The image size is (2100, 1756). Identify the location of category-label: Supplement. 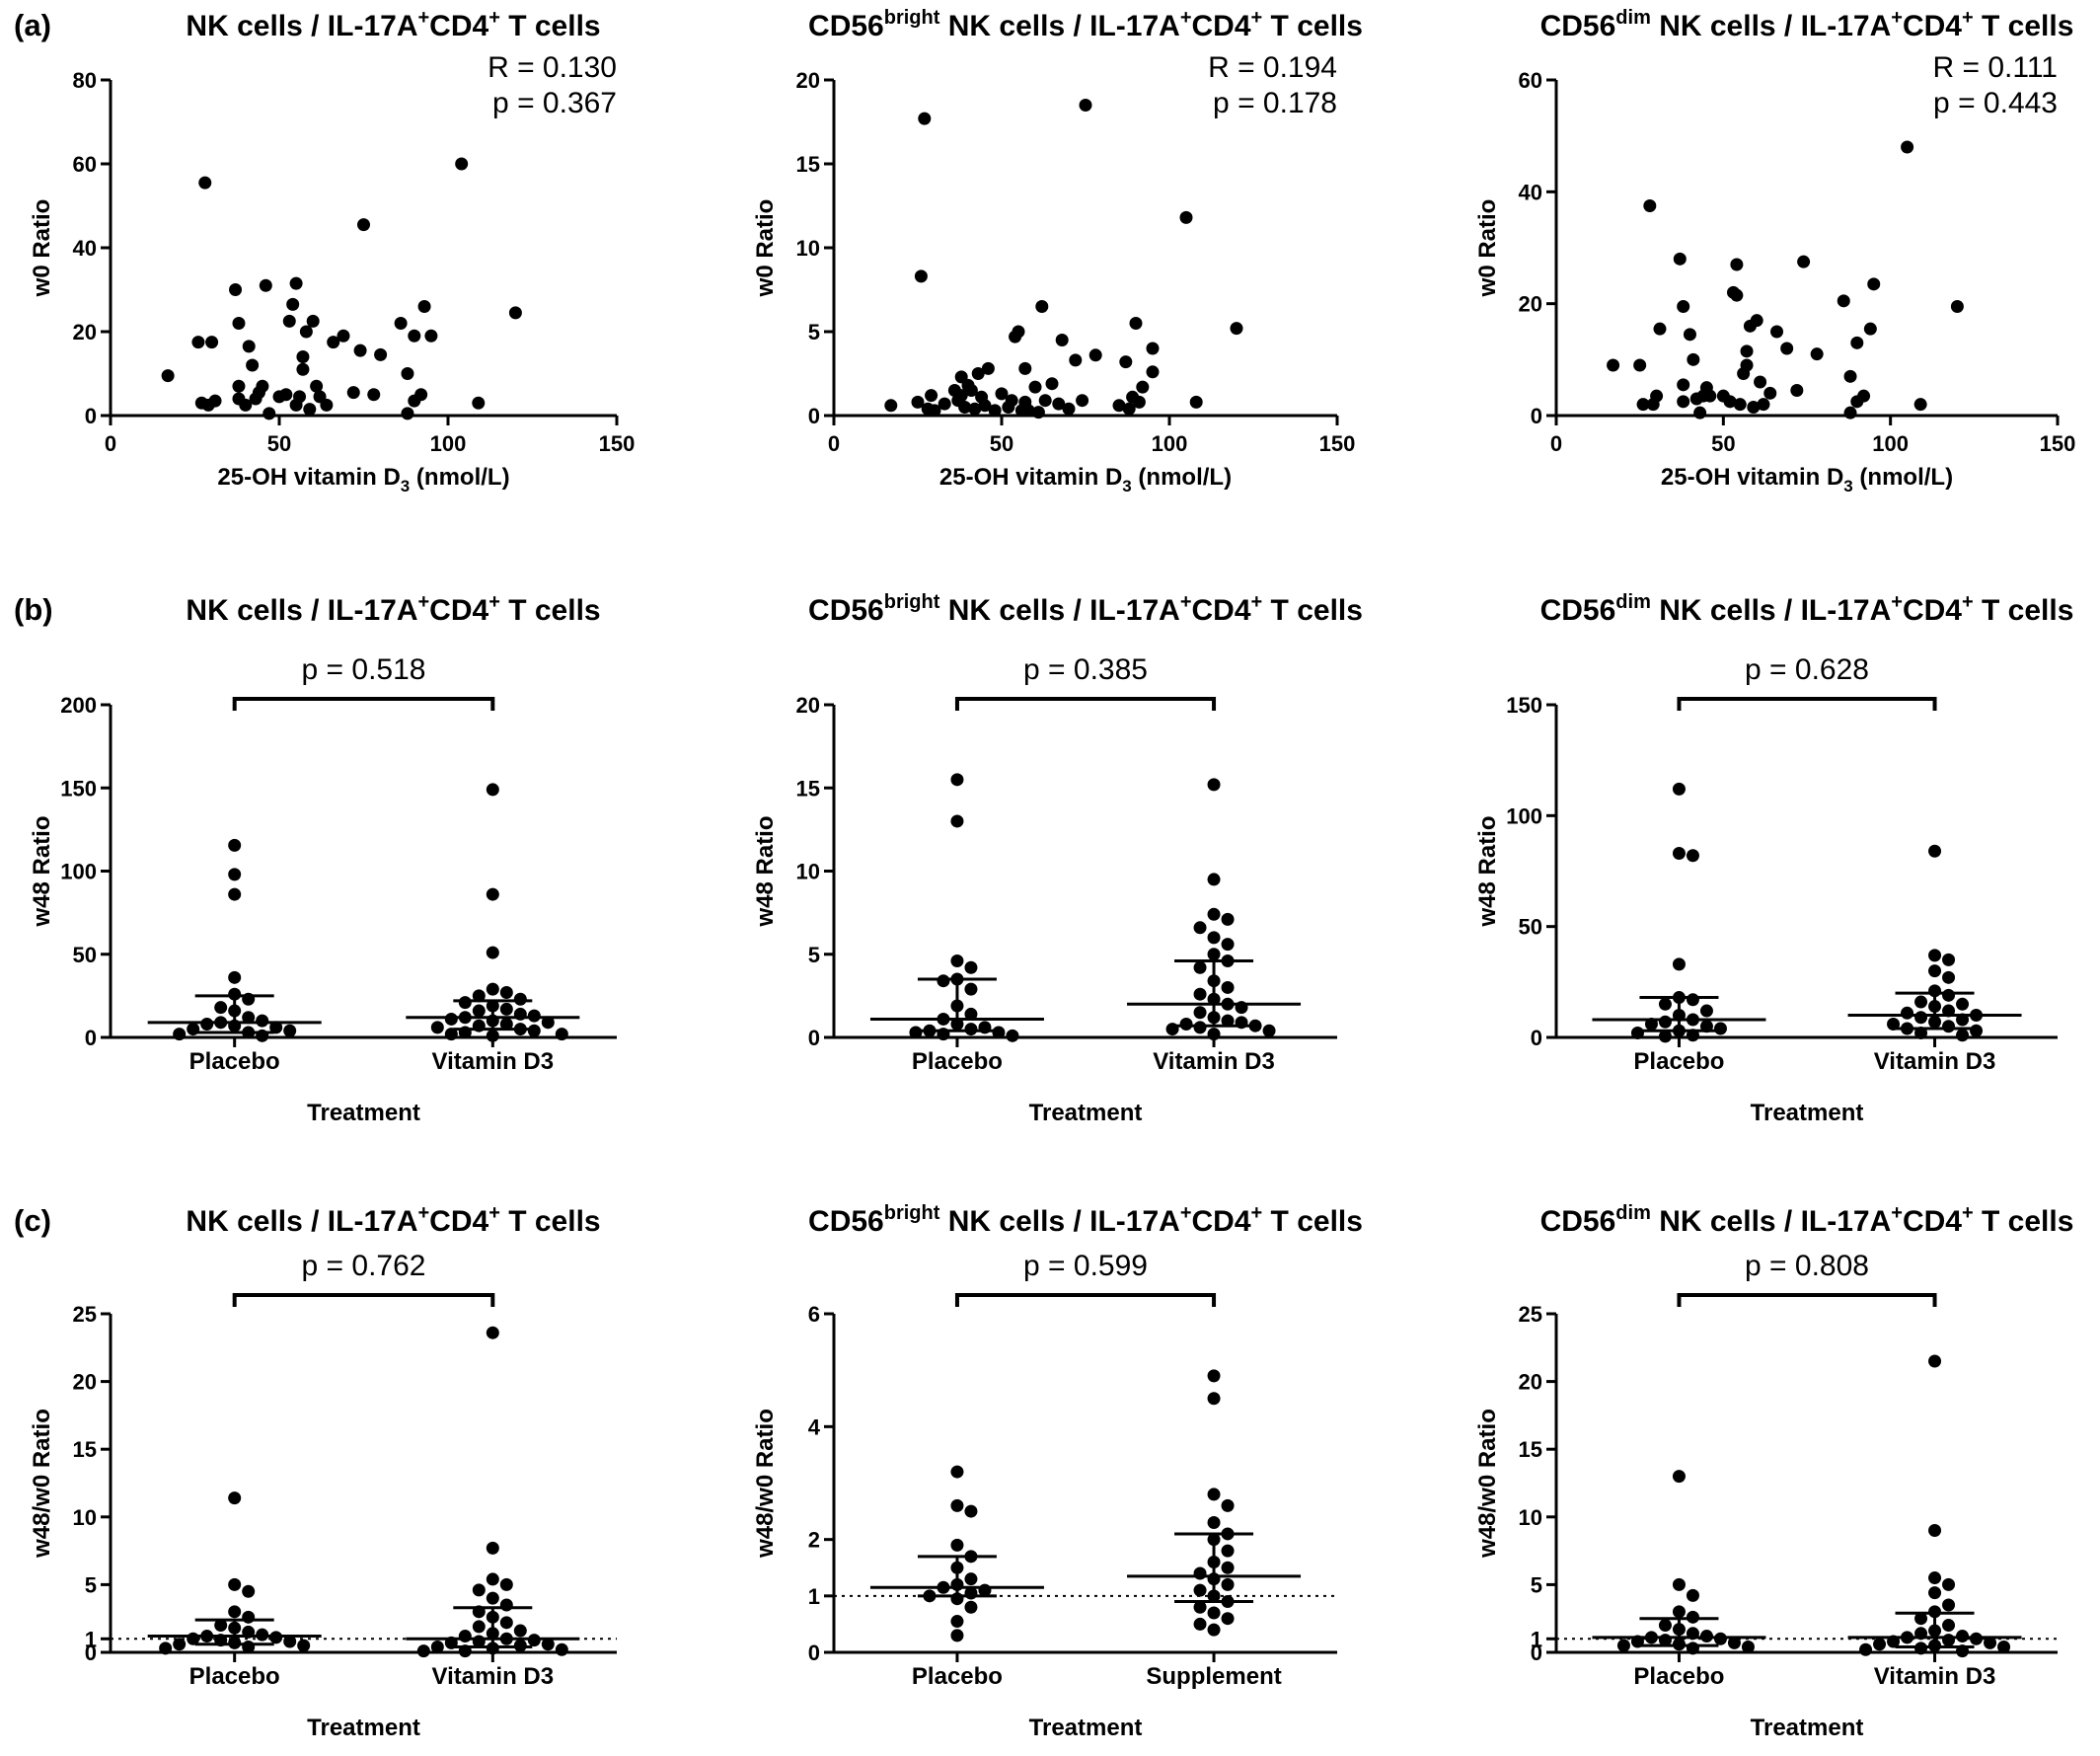
(1213, 1676).